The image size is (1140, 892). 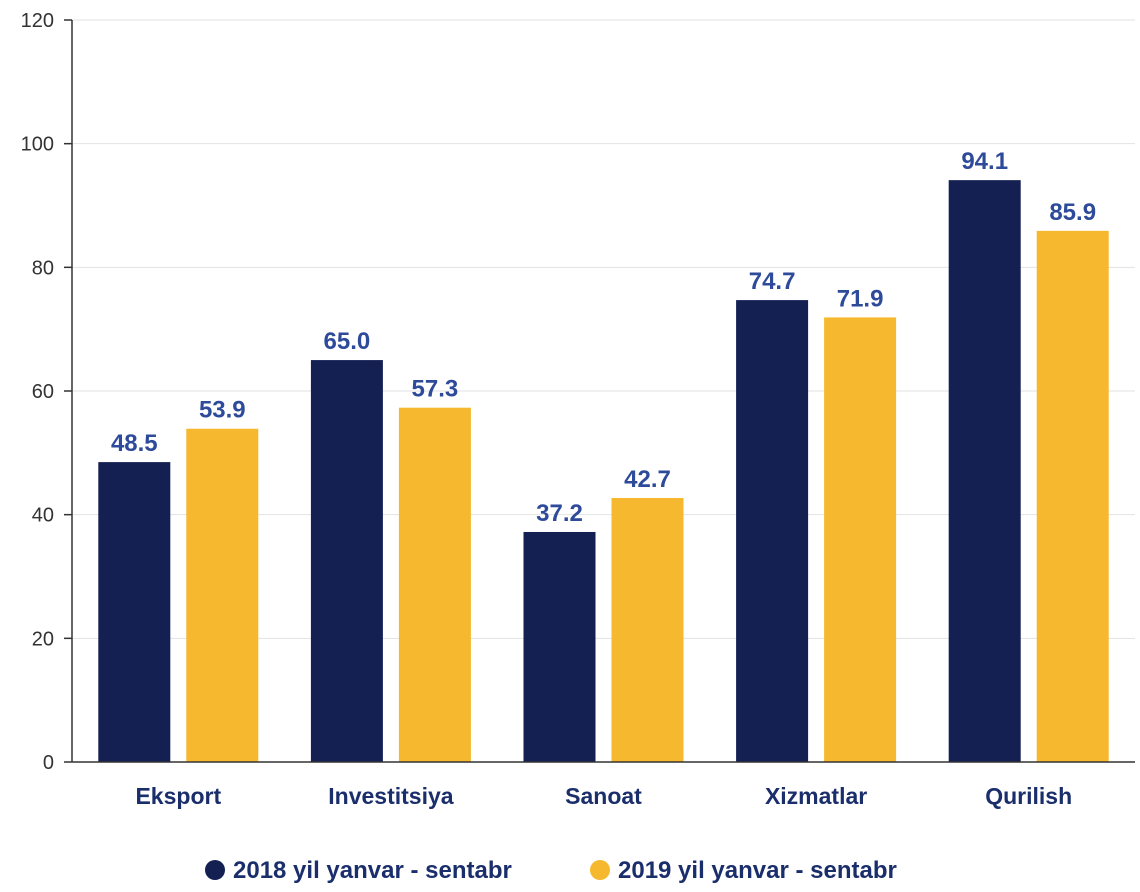 What do you see at coordinates (372, 870) in the screenshot?
I see `legend-label: 2018 yil yanvar - sentabr` at bounding box center [372, 870].